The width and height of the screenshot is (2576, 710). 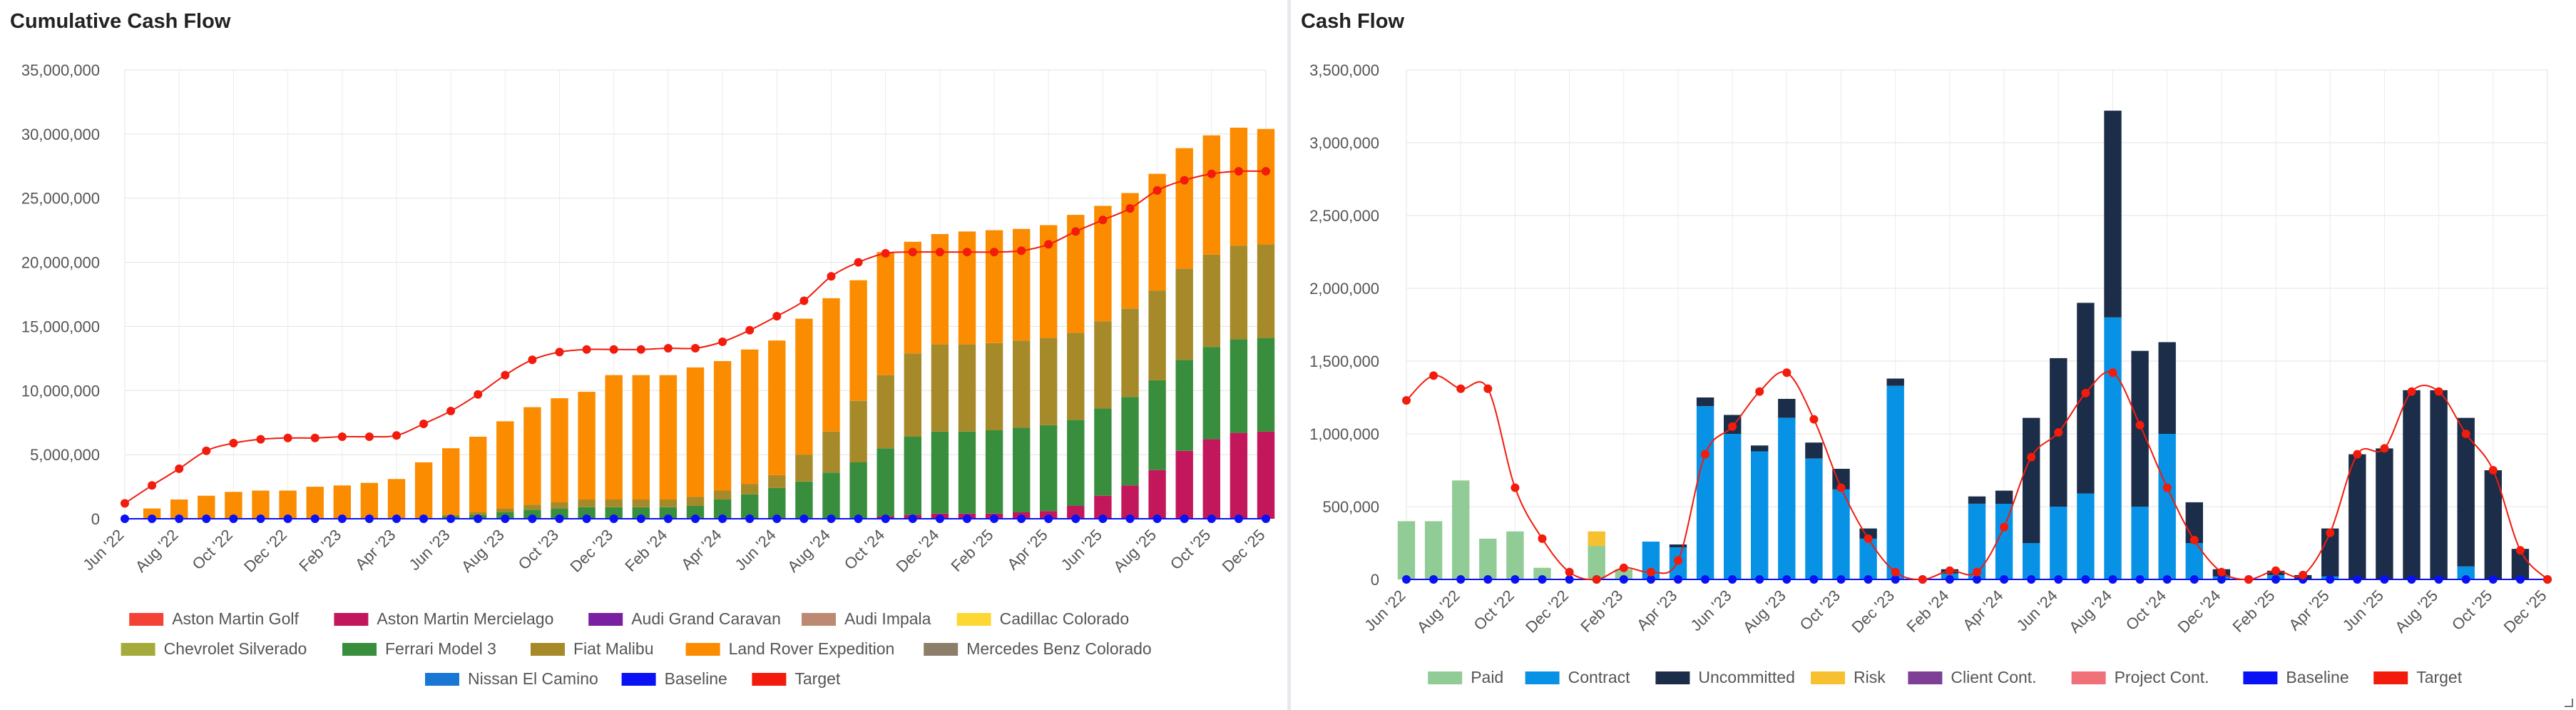 What do you see at coordinates (696, 678) in the screenshot?
I see `legend-label: Baseline` at bounding box center [696, 678].